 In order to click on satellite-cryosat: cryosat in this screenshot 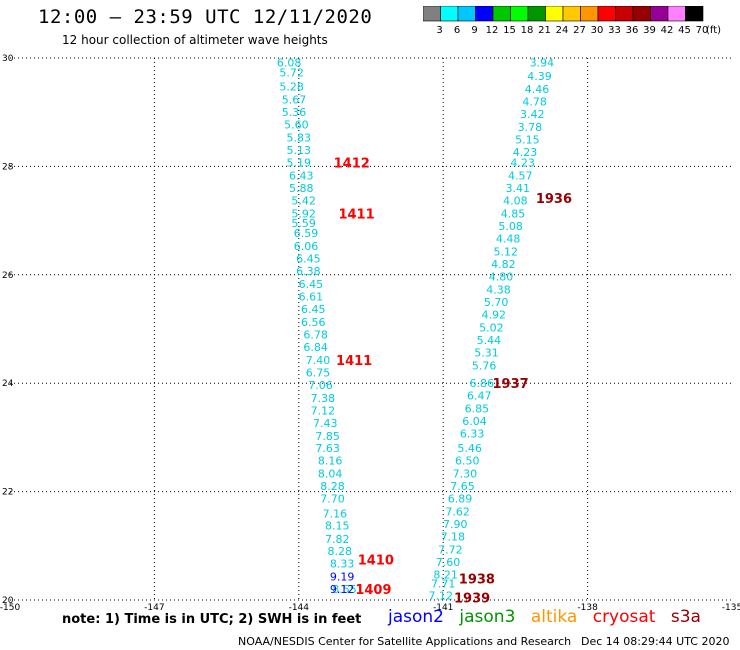, I will do `click(624, 617)`.